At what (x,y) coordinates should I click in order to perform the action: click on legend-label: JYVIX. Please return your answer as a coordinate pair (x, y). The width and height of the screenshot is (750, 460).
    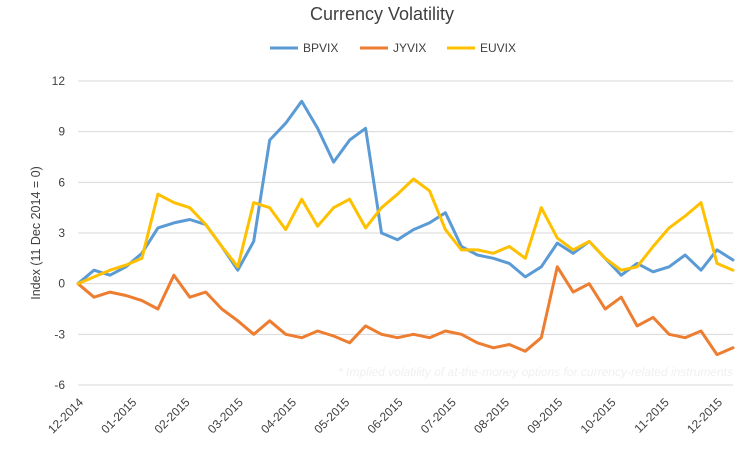
    Looking at the image, I should click on (409, 48).